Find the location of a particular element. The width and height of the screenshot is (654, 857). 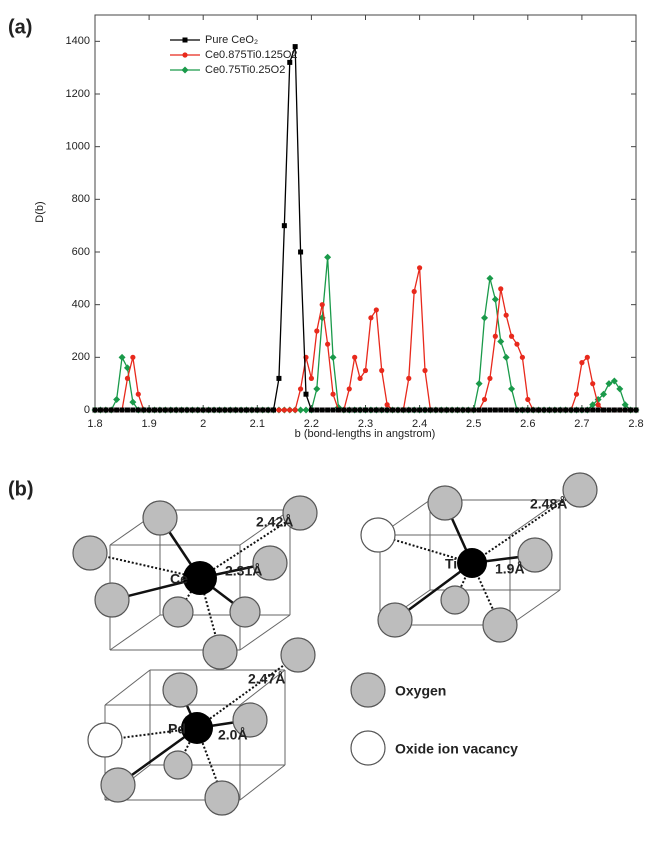

y-tick-label: 0 is located at coordinates (87, 410).